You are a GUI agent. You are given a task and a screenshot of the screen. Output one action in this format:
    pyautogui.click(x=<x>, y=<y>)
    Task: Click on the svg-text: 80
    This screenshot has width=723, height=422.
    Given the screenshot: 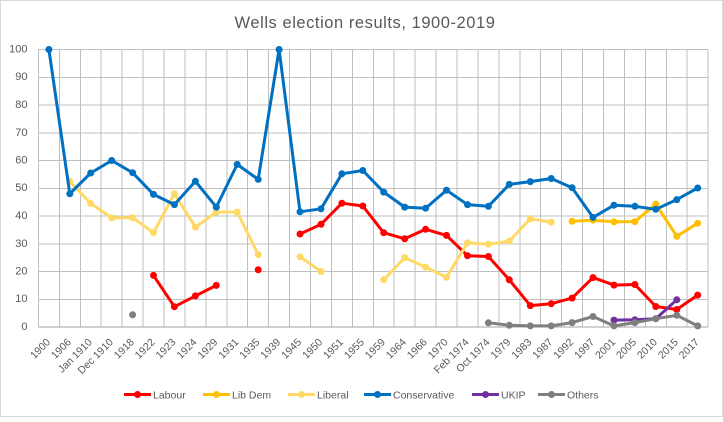 What is the action you would take?
    pyautogui.click(x=21, y=105)
    